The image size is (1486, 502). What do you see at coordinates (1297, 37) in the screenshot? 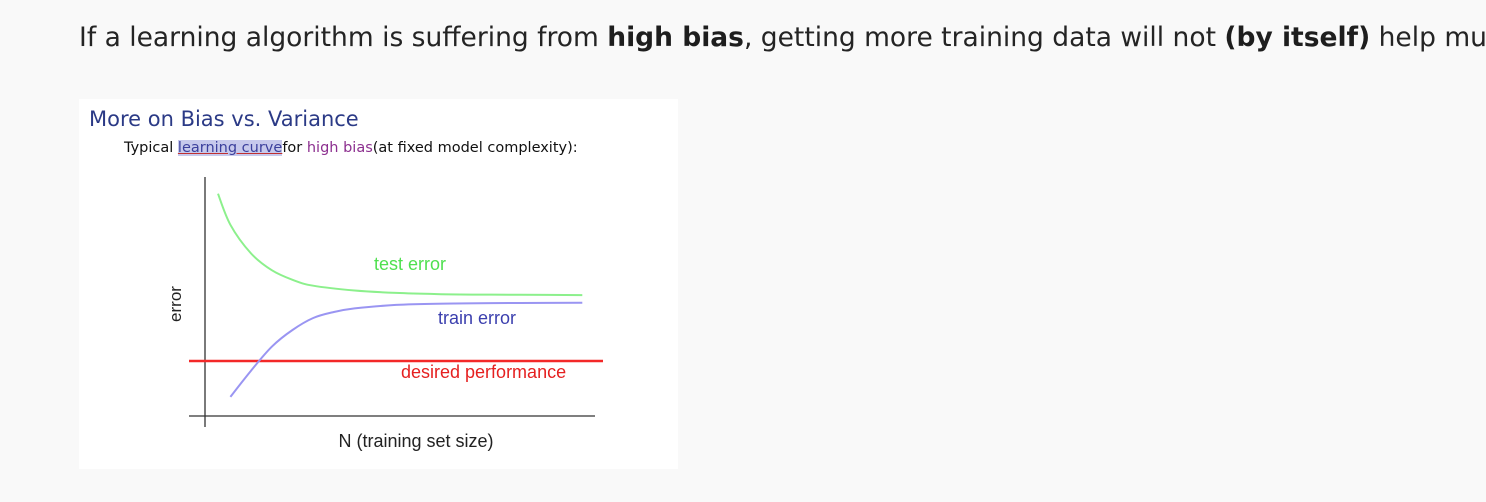
I see `paragraph-bold-by-itself: (by itself)` at bounding box center [1297, 37].